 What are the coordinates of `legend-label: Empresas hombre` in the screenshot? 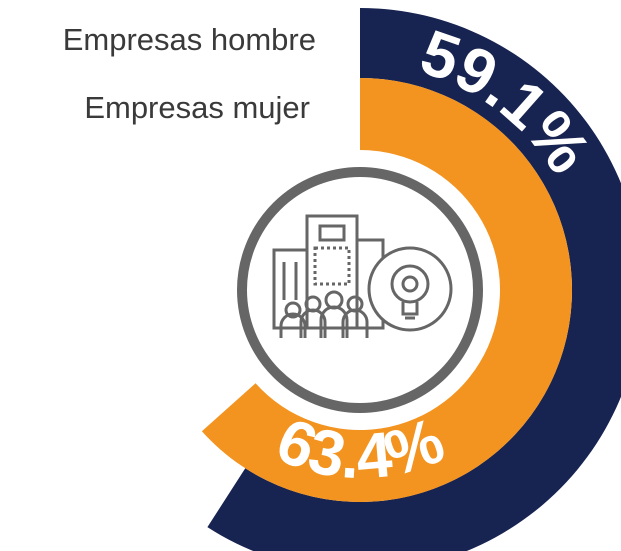 It's located at (189, 39).